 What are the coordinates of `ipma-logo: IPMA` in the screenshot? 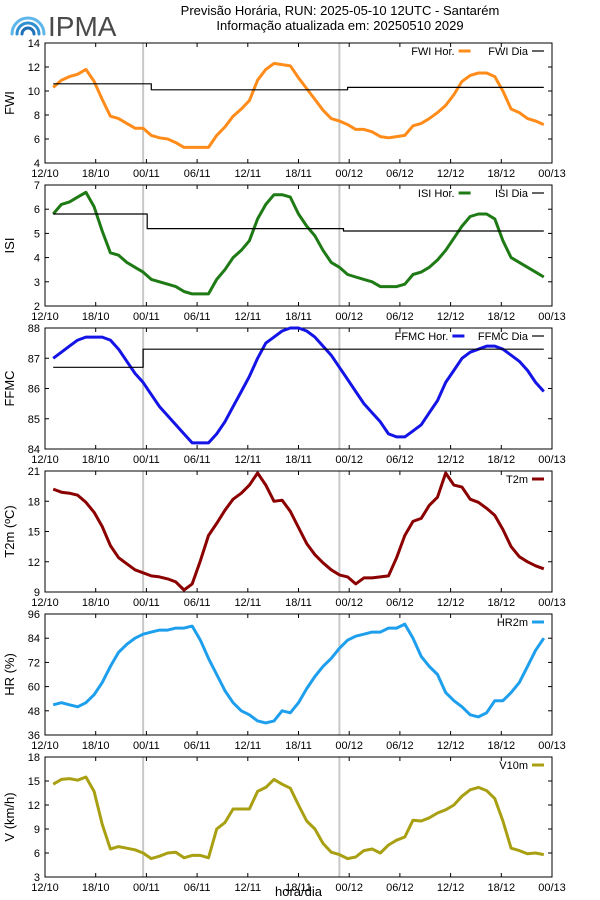 It's located at (64, 24).